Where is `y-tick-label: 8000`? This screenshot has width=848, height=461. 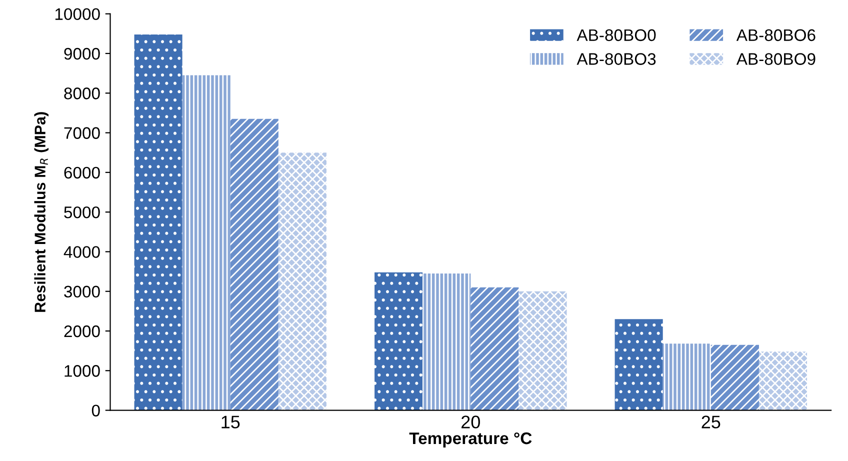 y-tick-label: 8000 is located at coordinates (82, 94).